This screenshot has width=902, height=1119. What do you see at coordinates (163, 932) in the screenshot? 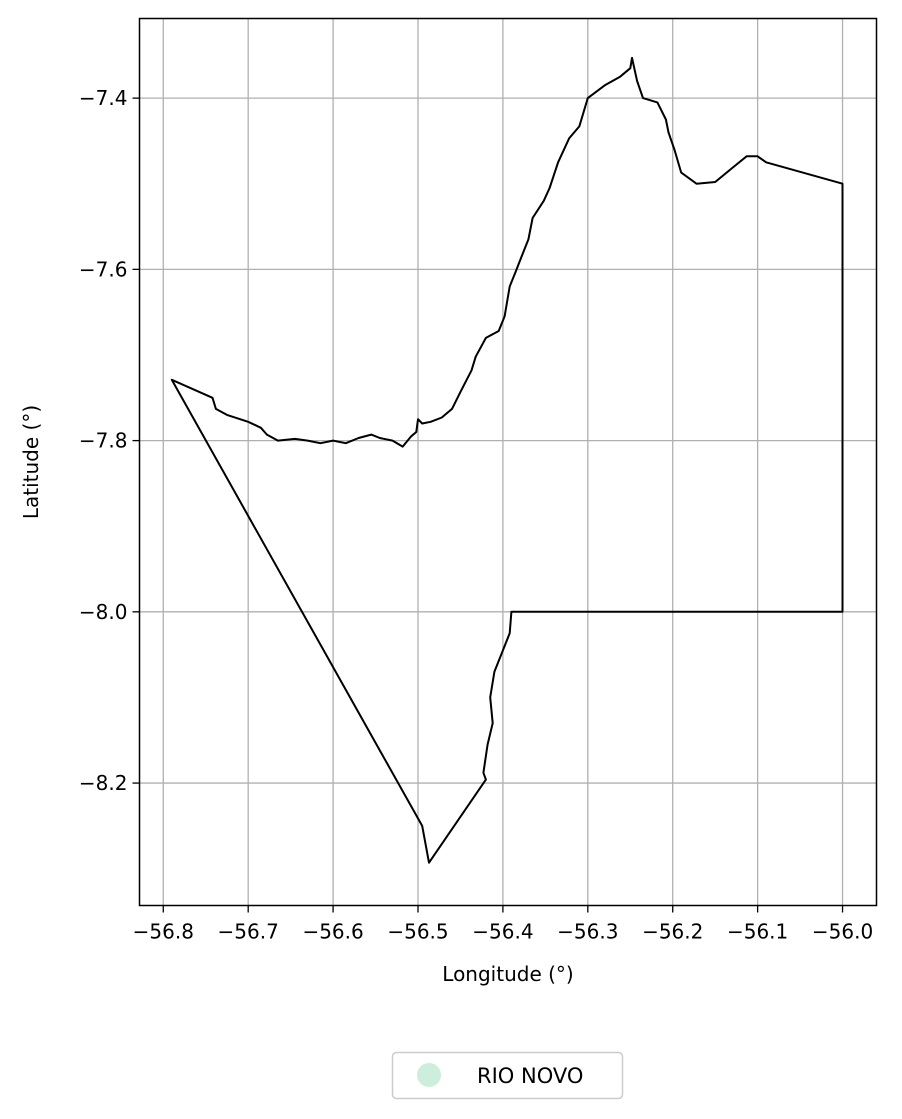
I see `x-tick-label: −56.8` at bounding box center [163, 932].